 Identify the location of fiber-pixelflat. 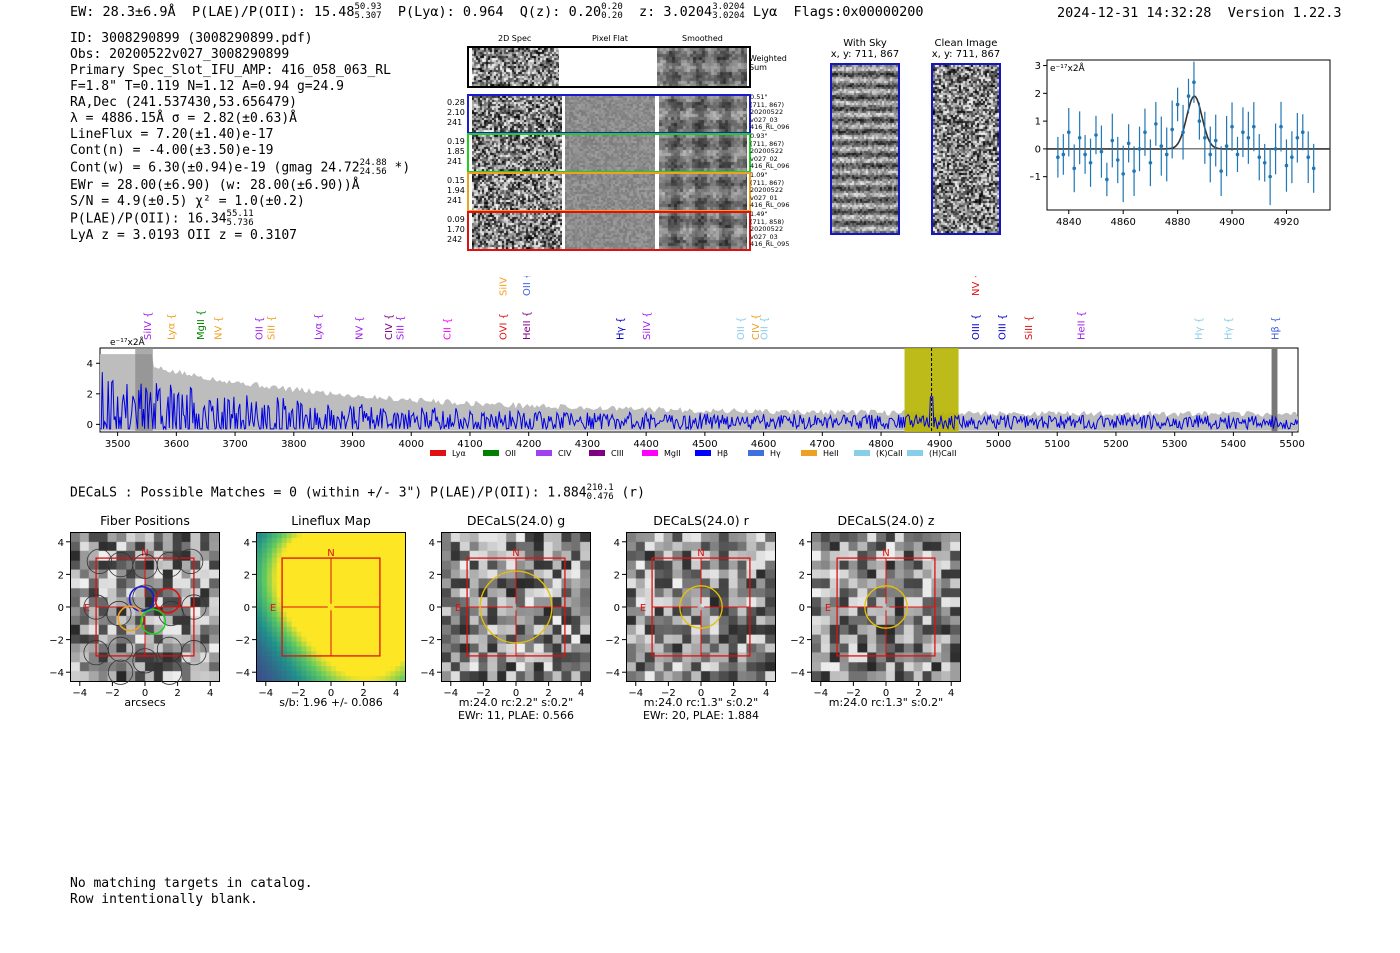
(610, 114).